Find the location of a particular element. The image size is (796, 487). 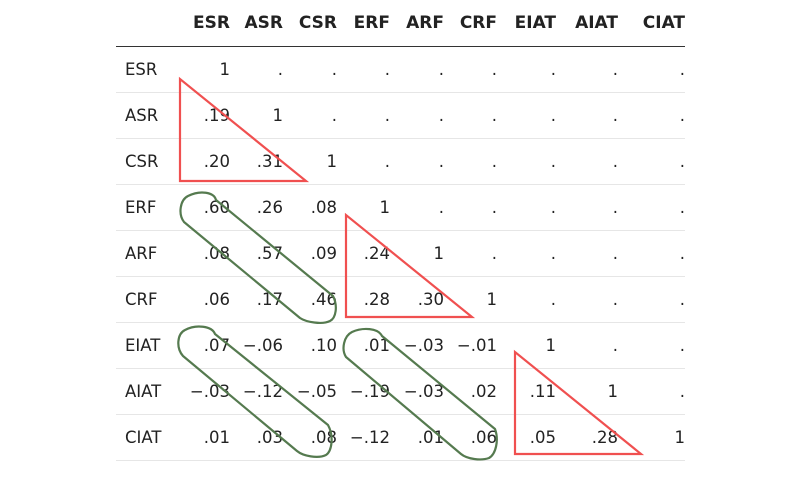

table-row: AIAT −.03 −.12 −.05 −.19 −.03.02.11 1. is located at coordinates (400, 391).